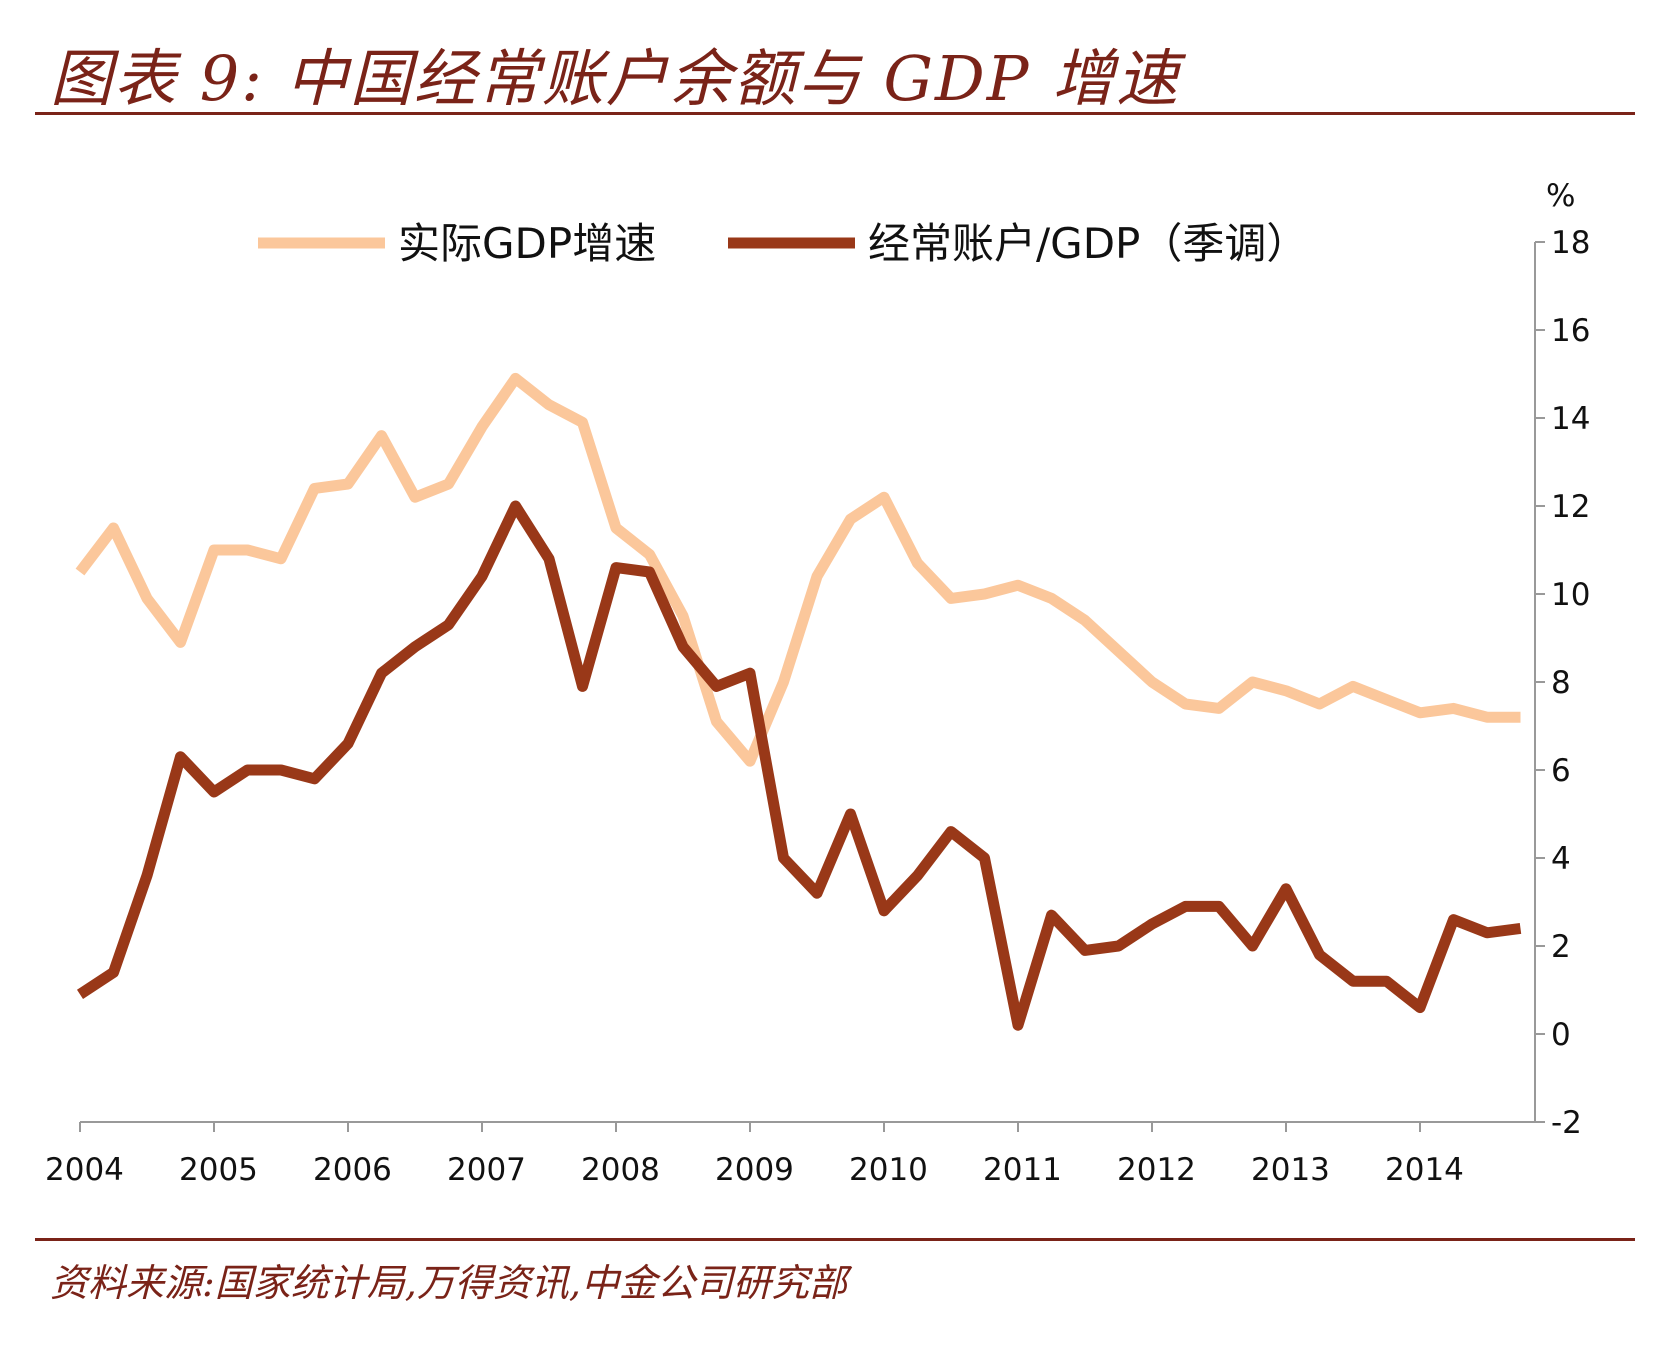 The width and height of the screenshot is (1672, 1348). Describe the element at coordinates (1290, 1170) in the screenshot. I see `x-tick-label: 2013` at that location.